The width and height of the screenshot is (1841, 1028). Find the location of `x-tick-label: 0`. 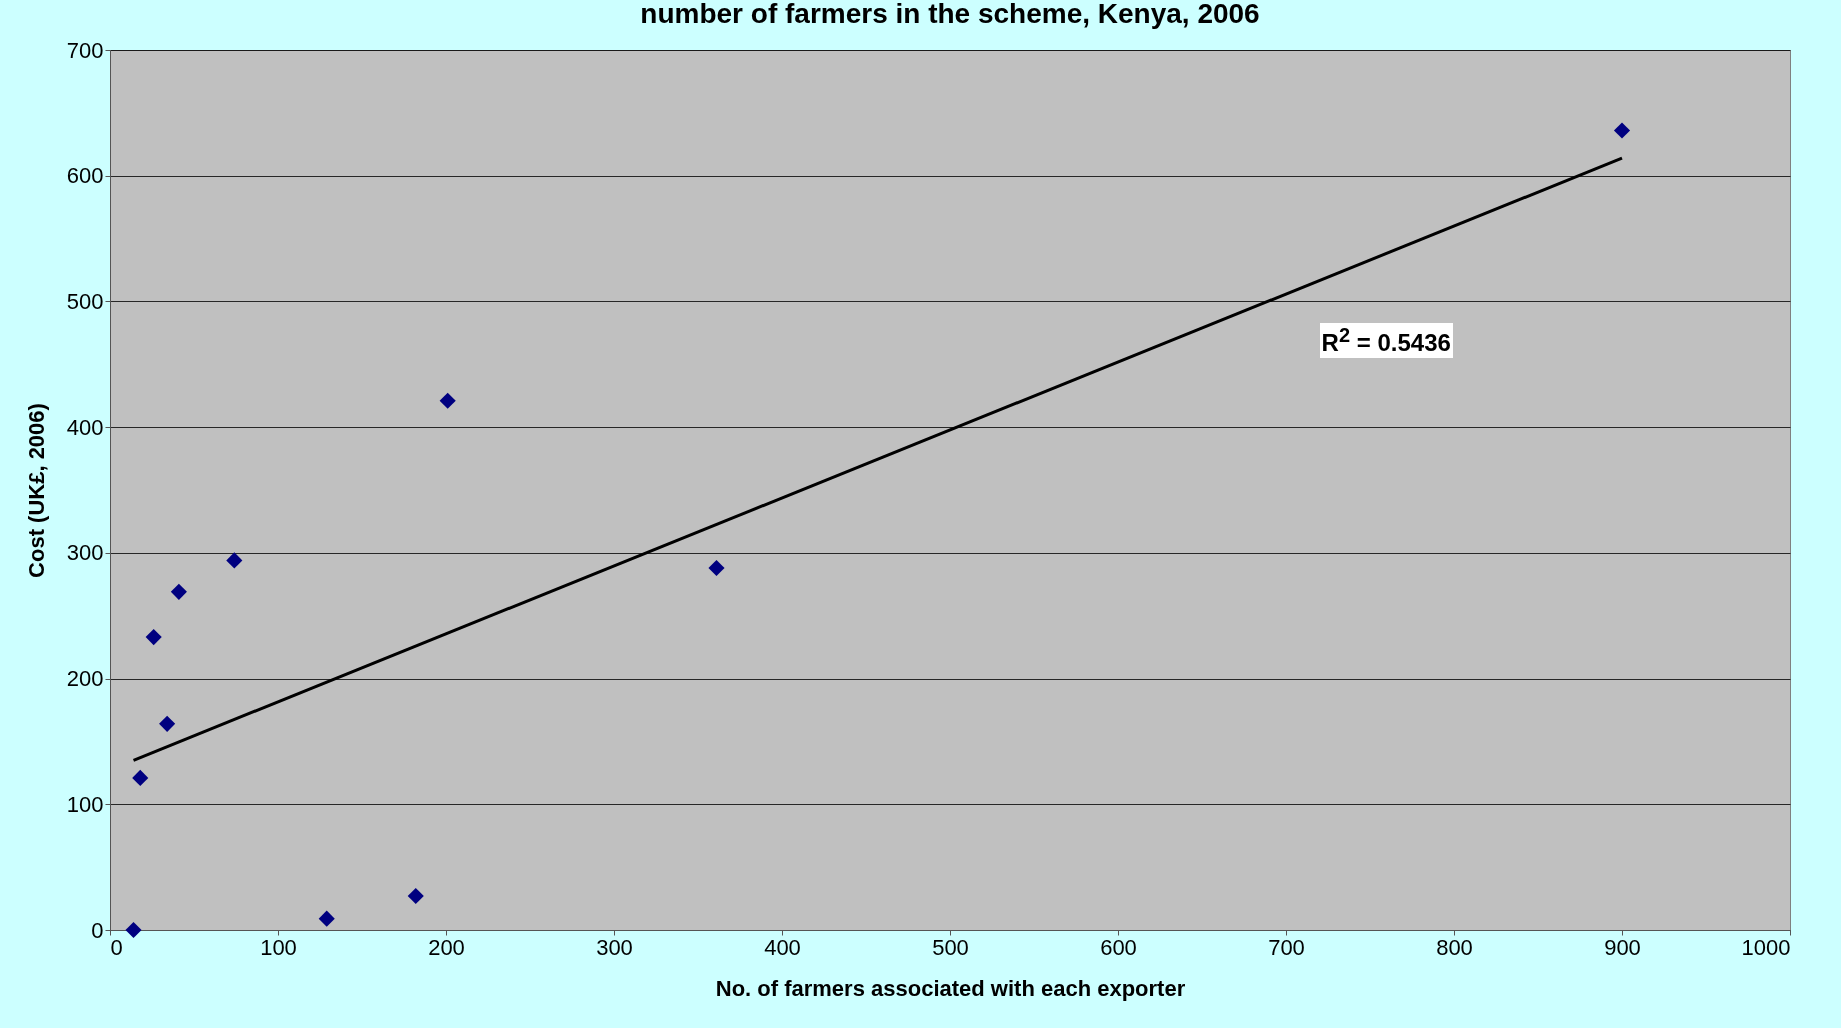

x-tick-label: 0 is located at coordinates (116, 947).